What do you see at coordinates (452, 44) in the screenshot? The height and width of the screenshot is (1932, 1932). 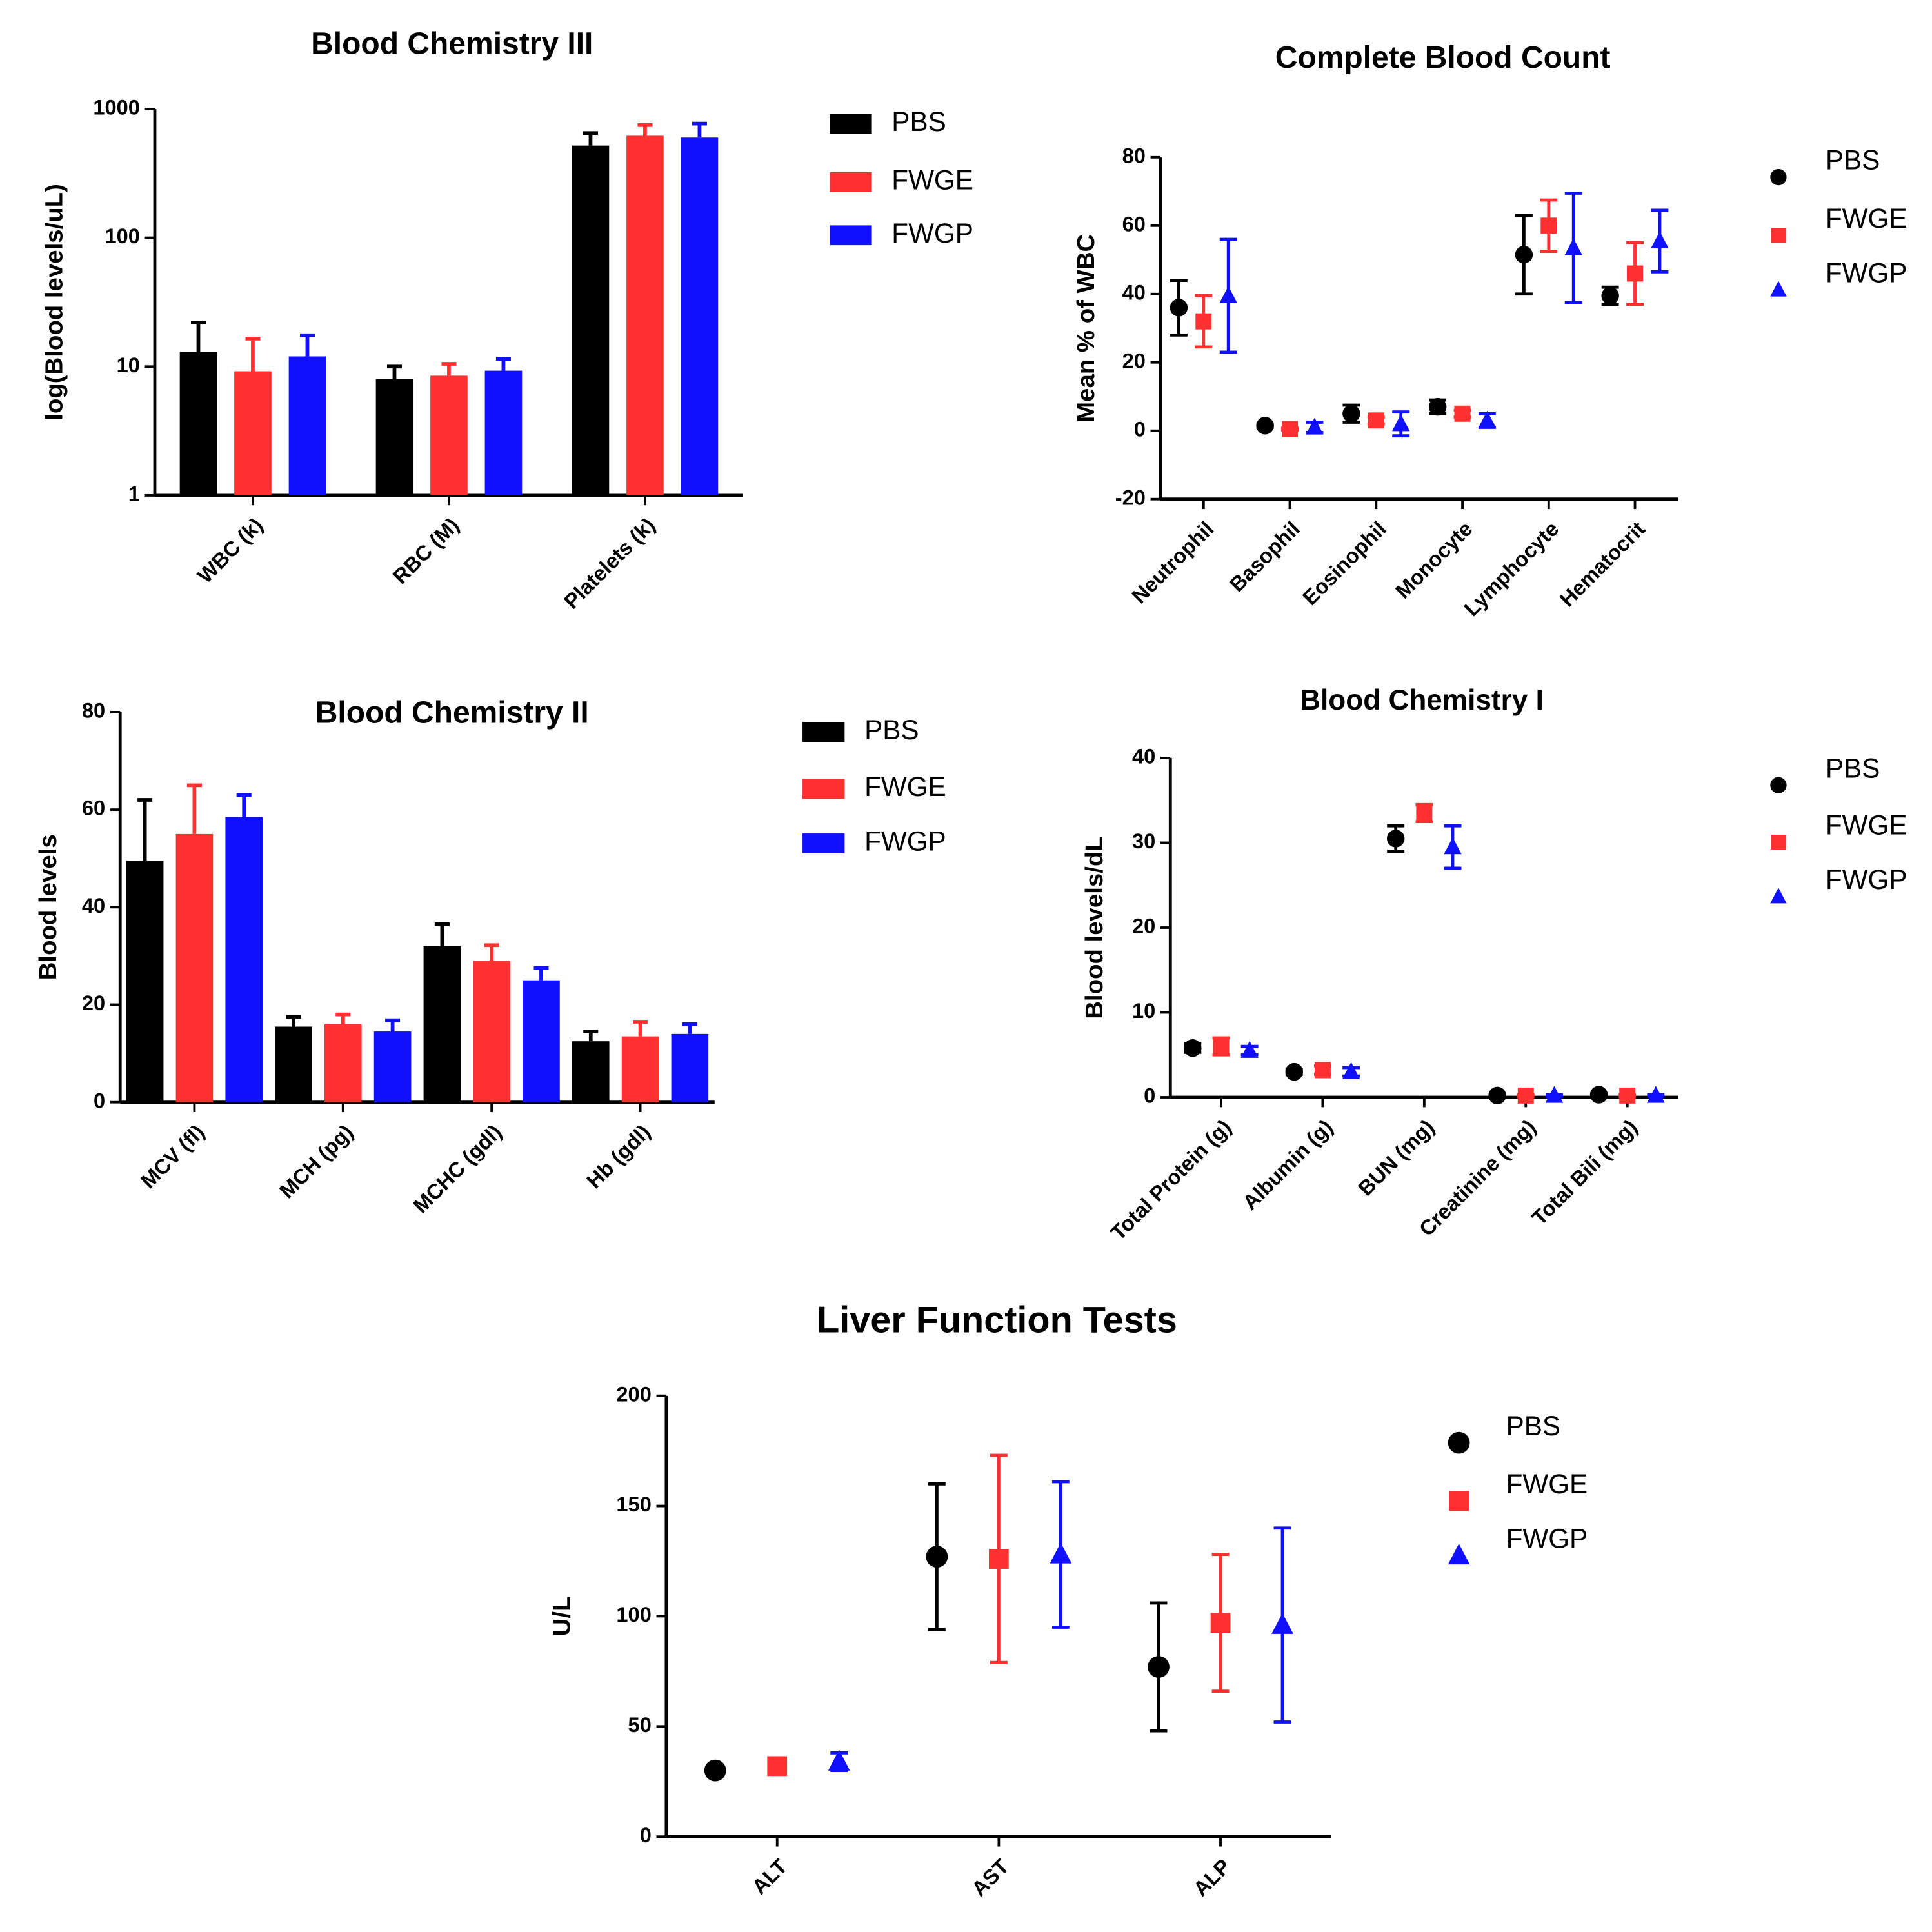 I see `chart-title: Blood Chemistry III` at bounding box center [452, 44].